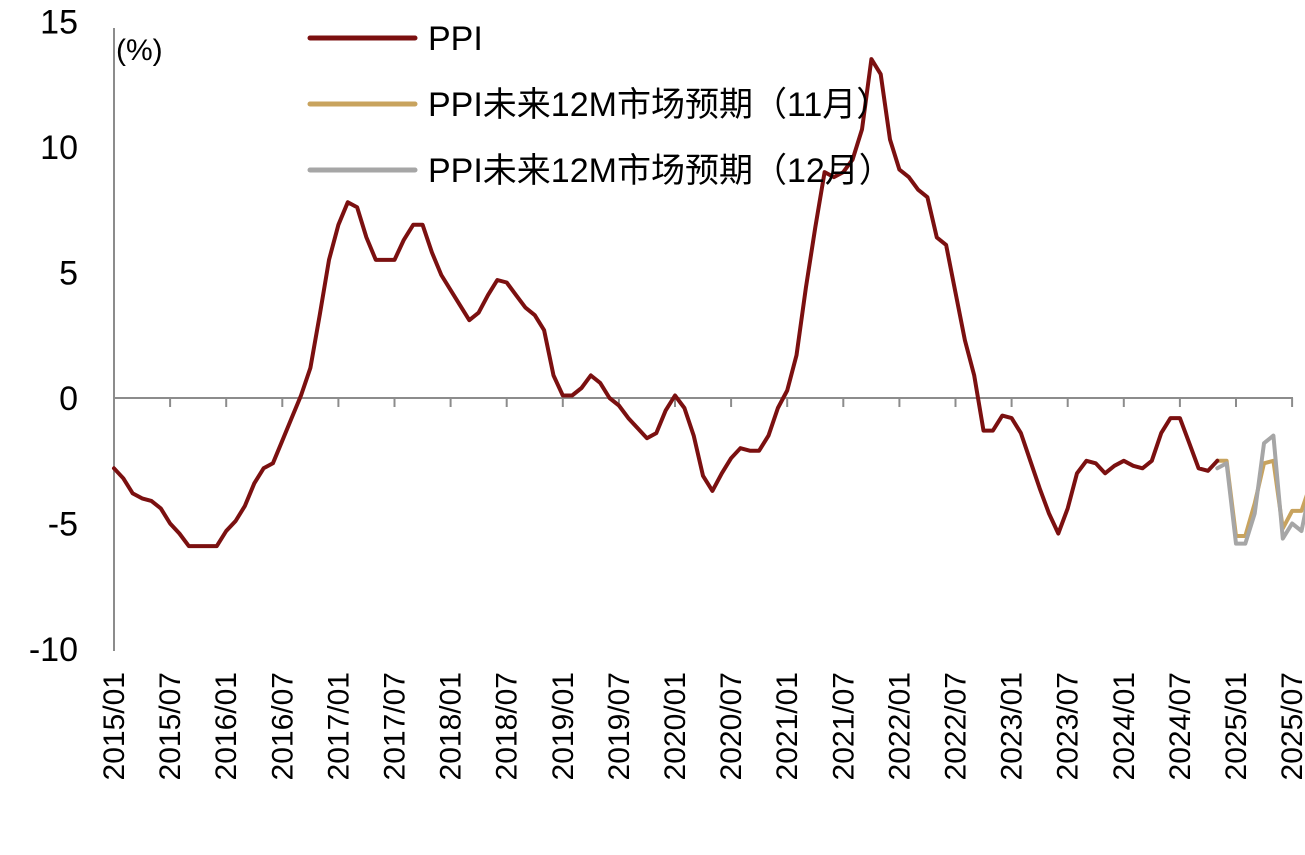 The height and width of the screenshot is (855, 1305). I want to click on x-tick-label: 2016/07, so click(282, 726).